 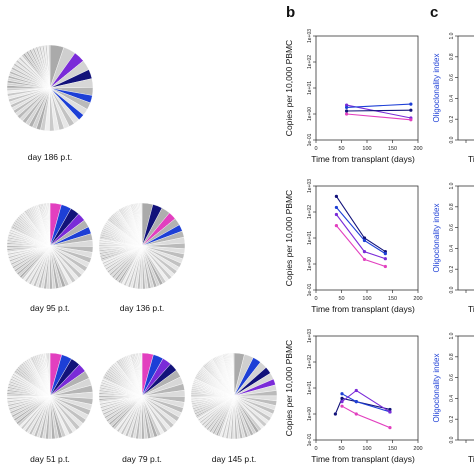 I want to click on pie-label-day-136: day 136 p.t., so click(x=142, y=308).